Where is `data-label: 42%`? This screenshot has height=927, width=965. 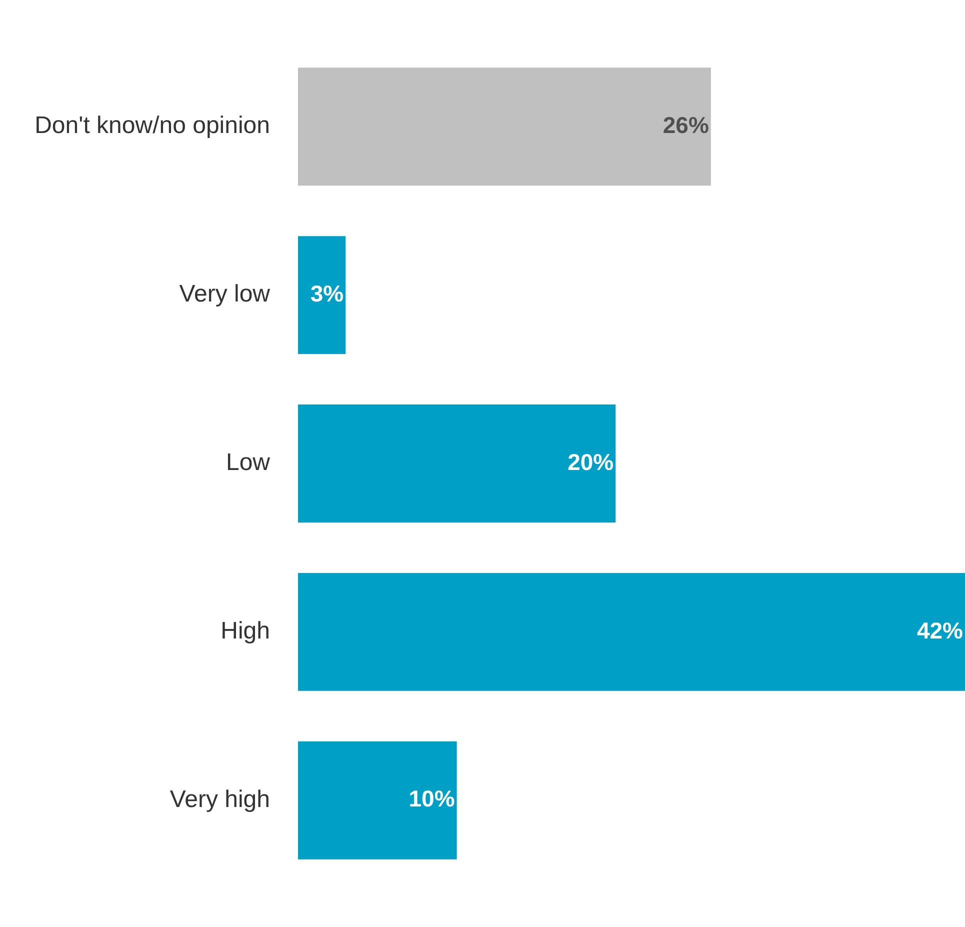 data-label: 42% is located at coordinates (939, 630).